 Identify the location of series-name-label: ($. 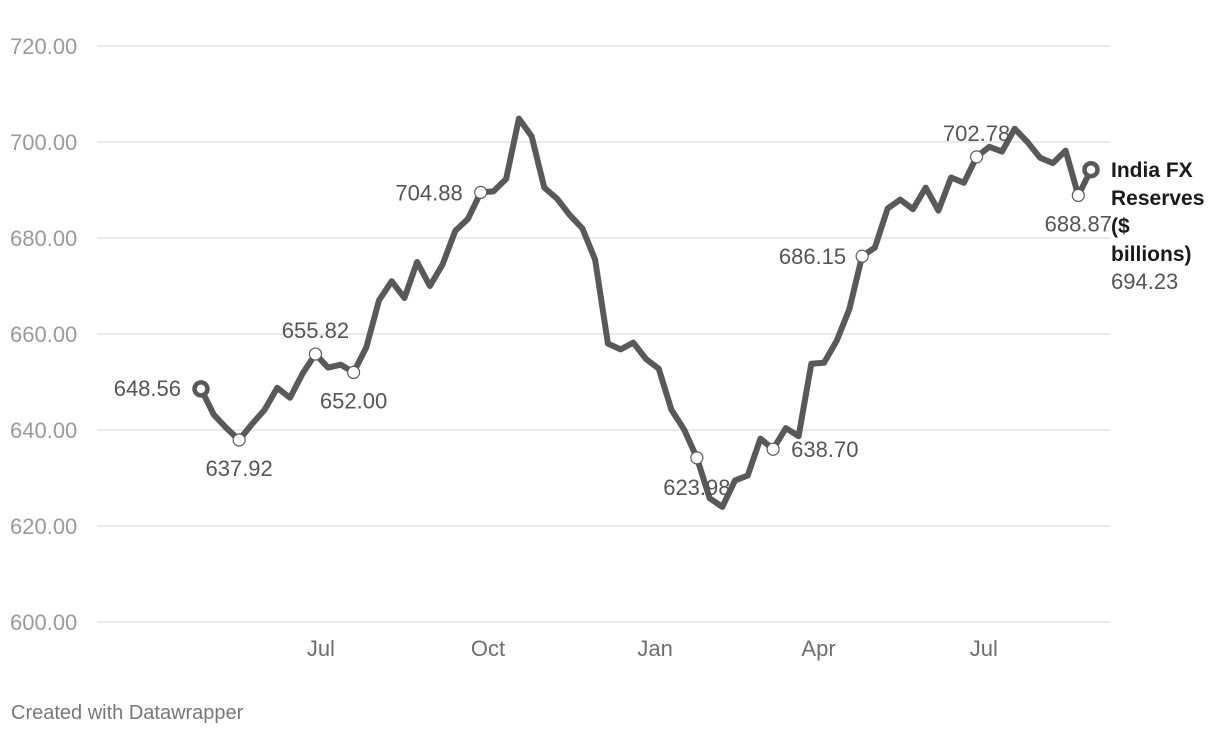
(1120, 226).